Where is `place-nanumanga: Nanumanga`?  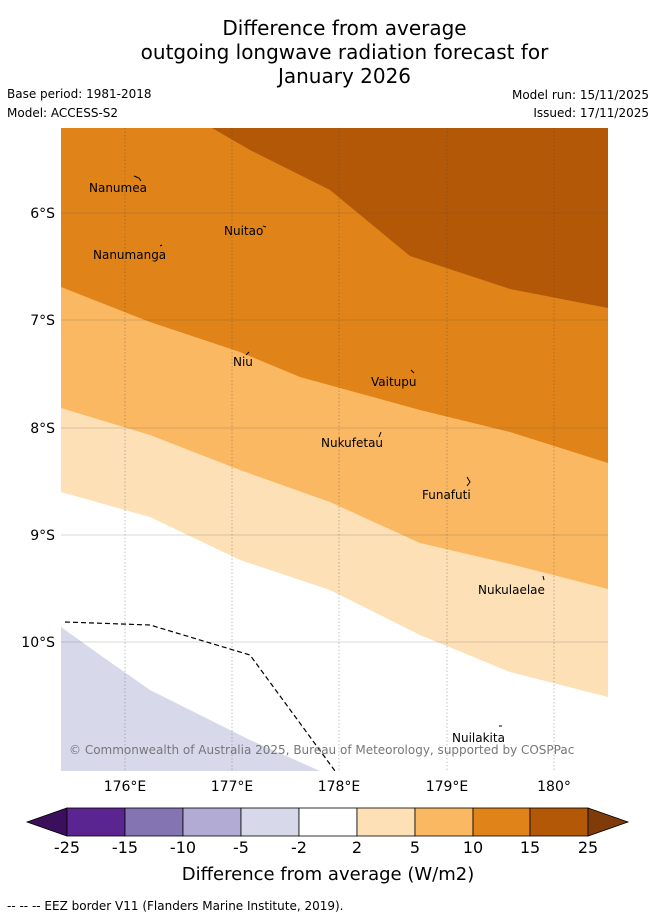
place-nanumanga: Nanumanga is located at coordinates (129, 255).